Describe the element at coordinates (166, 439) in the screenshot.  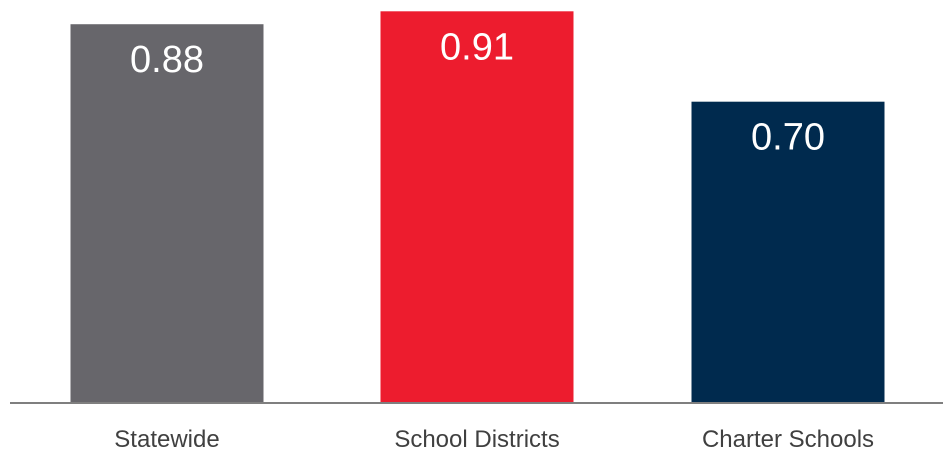
I see `category-label-statewide: Statewide` at that location.